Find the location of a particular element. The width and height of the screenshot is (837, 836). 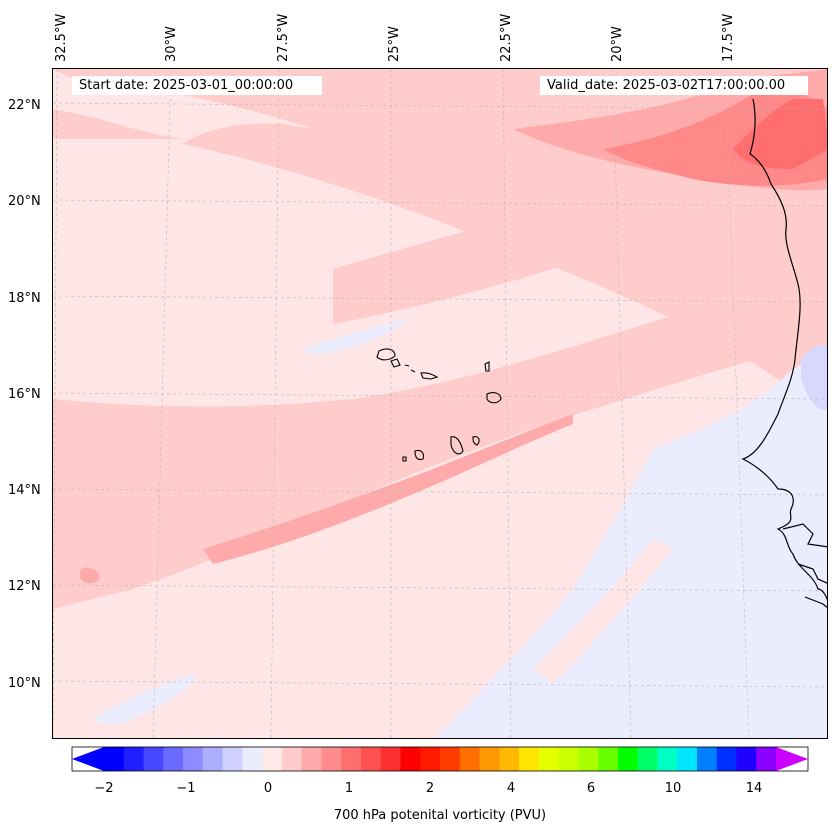

colorbar-outline is located at coordinates (440, 759).